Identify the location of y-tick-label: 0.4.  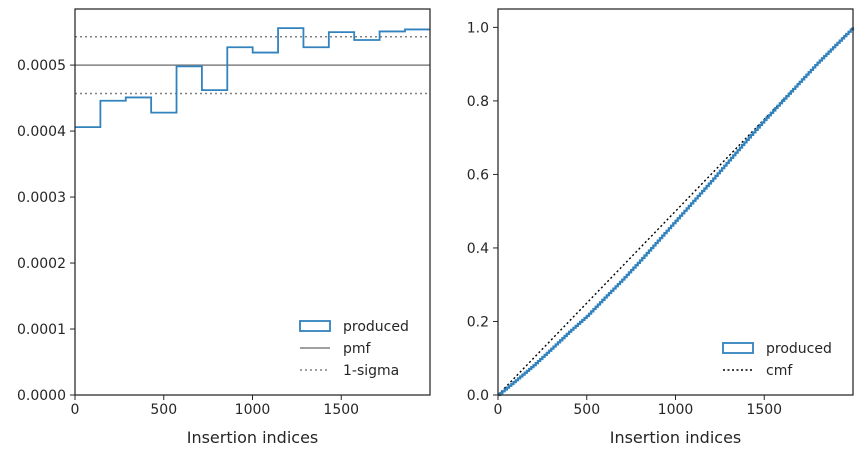
(478, 249).